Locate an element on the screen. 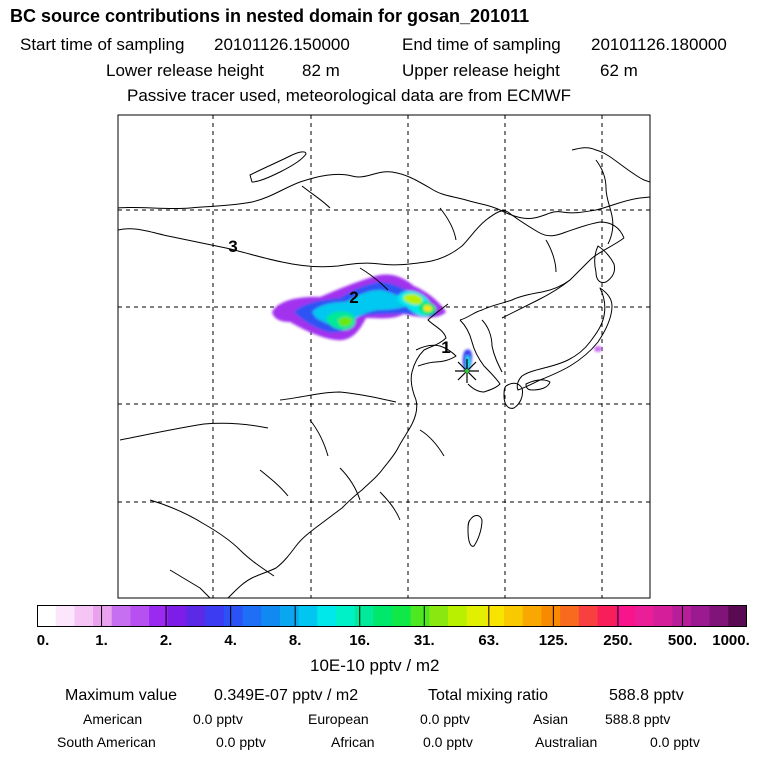  max-value-label: Maximum value is located at coordinates (121, 695).